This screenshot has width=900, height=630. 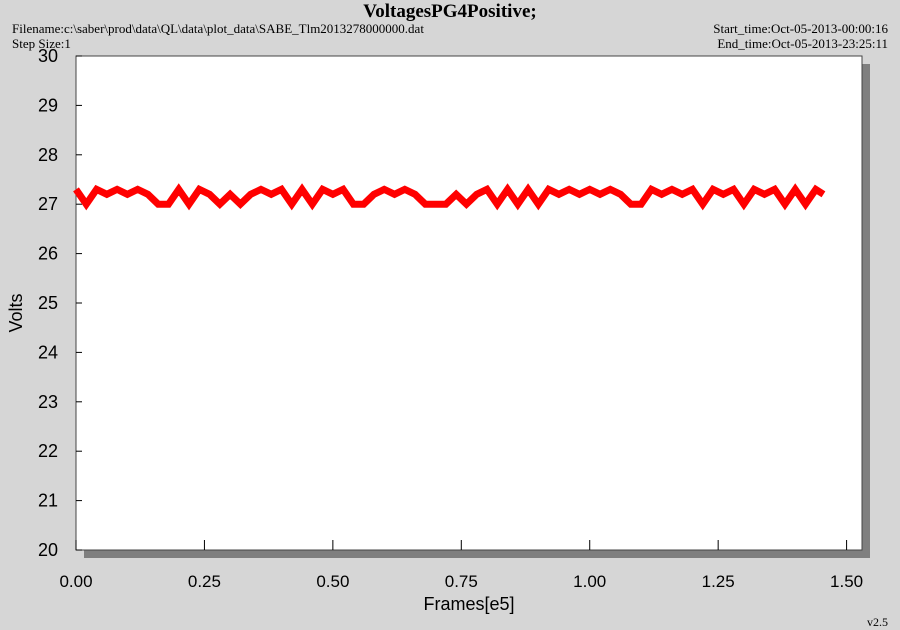 I want to click on x-axis-label: Frames[e5], so click(x=468, y=604).